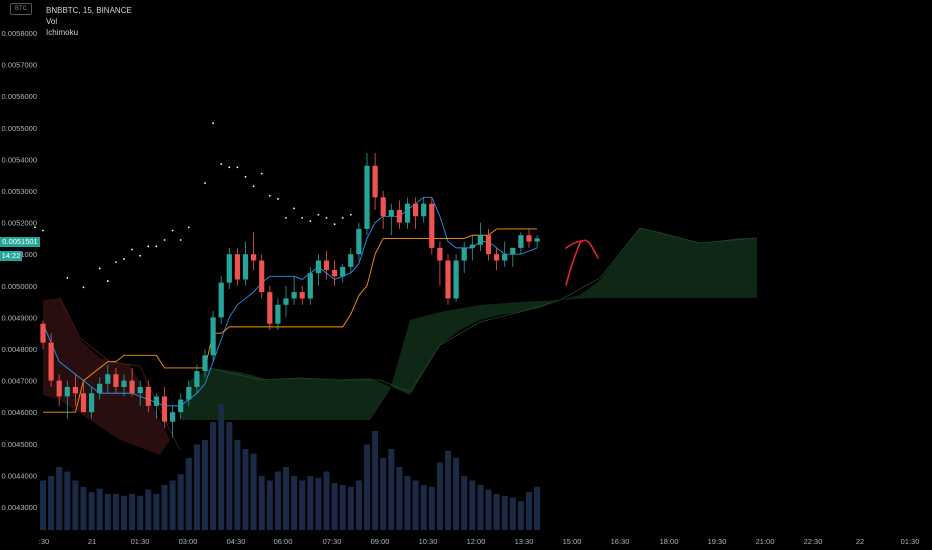 This screenshot has width=932, height=550. Describe the element at coordinates (188, 541) in the screenshot. I see `x-tick-label: 03:00` at that location.